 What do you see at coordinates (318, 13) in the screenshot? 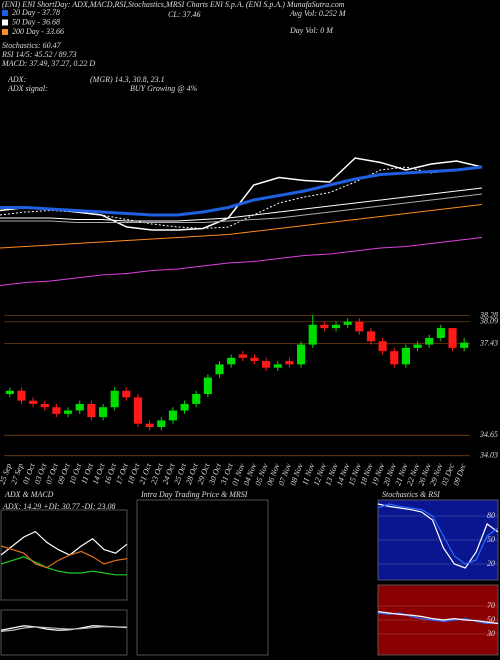
I see `annotation: Avg Vol: 0.252 M` at bounding box center [318, 13].